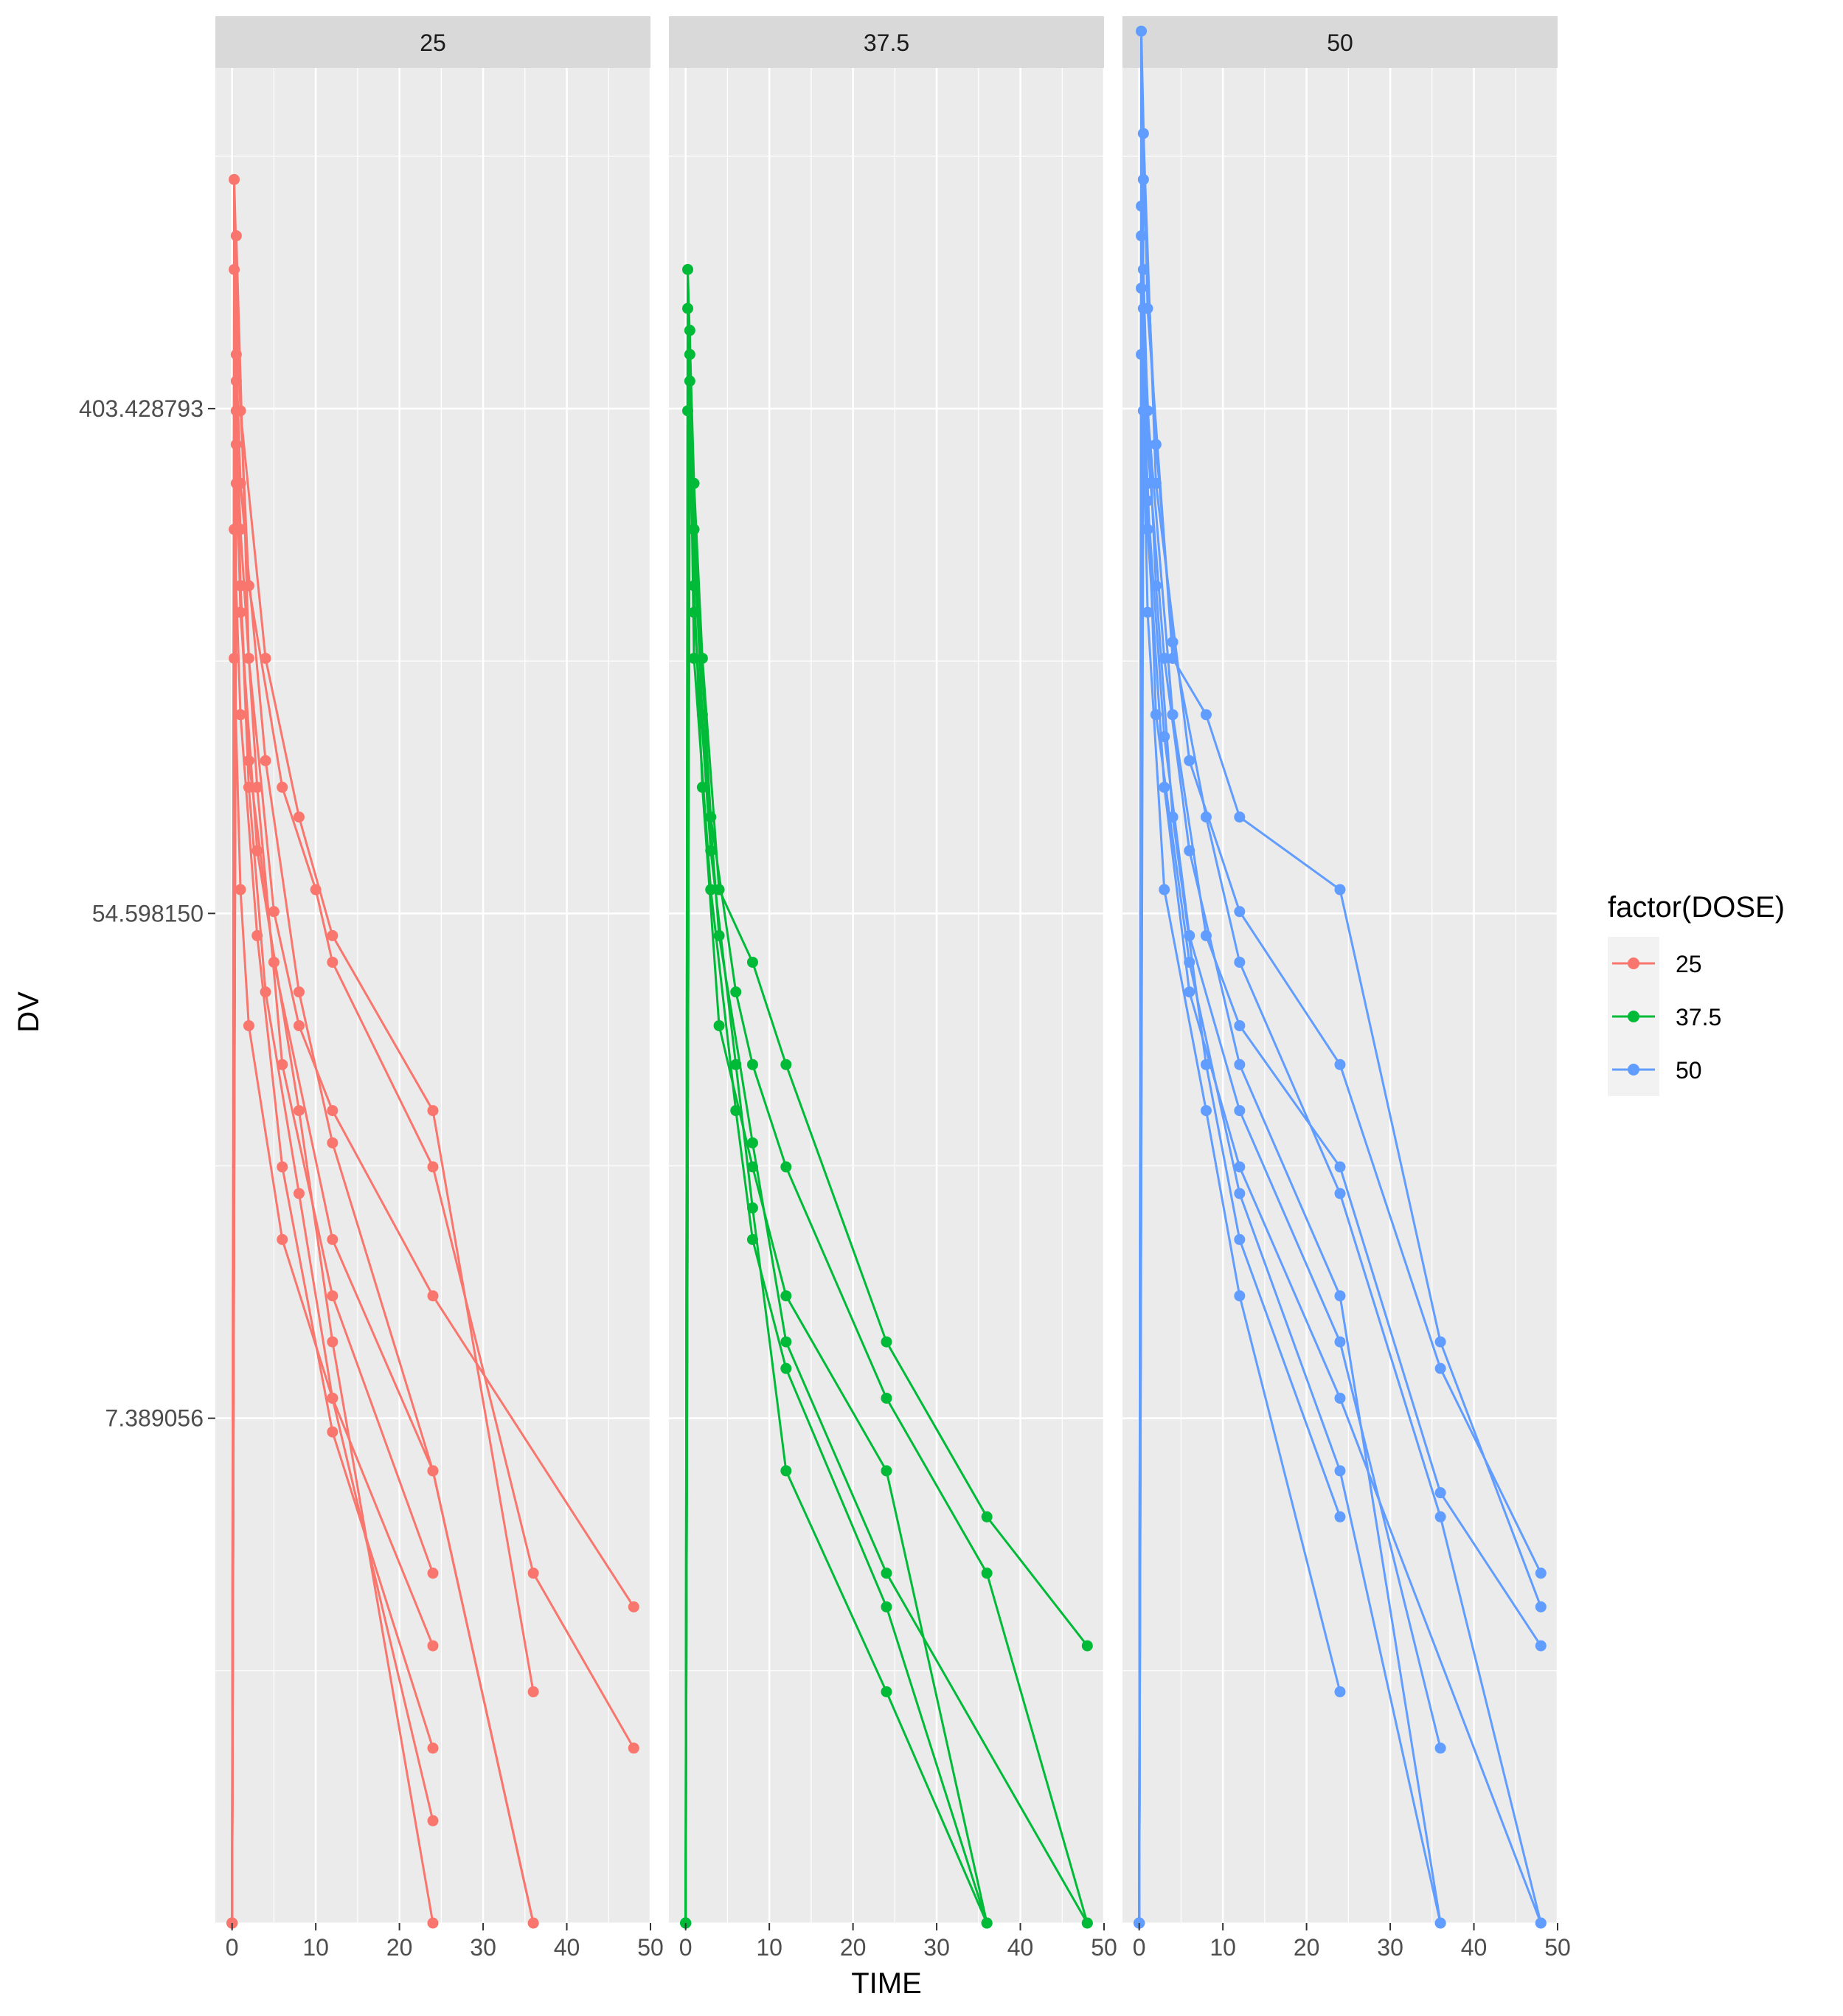 The image size is (1843, 2016). What do you see at coordinates (1655, 963) in the screenshot?
I see `legend-item-25: 25` at bounding box center [1655, 963].